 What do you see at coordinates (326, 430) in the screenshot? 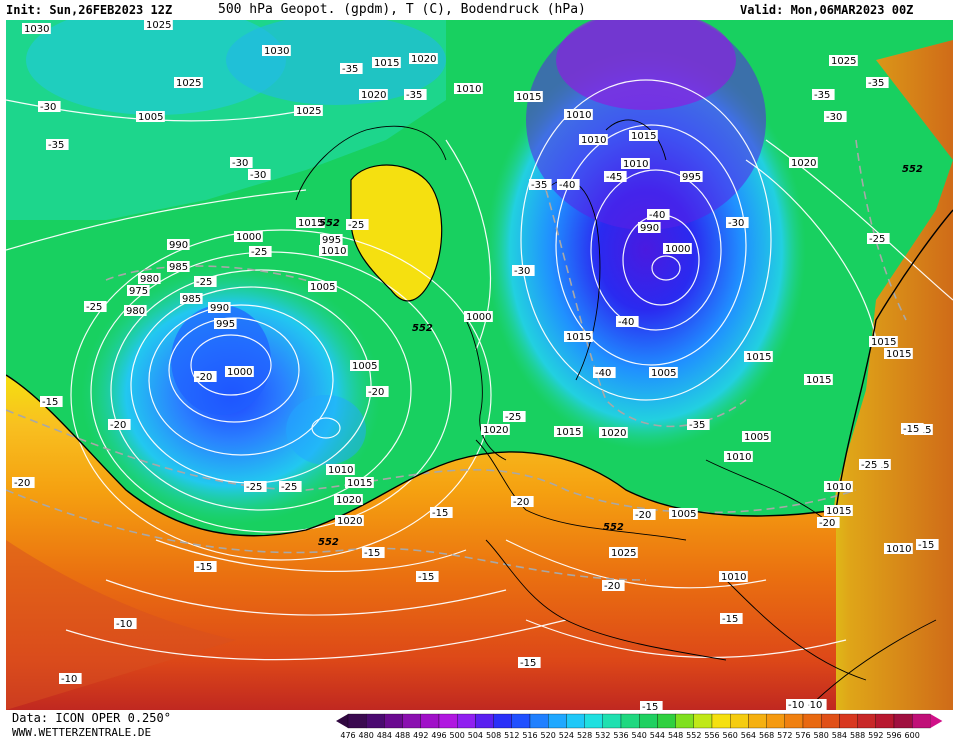
I see `atlantic-secondary-low` at bounding box center [326, 430].